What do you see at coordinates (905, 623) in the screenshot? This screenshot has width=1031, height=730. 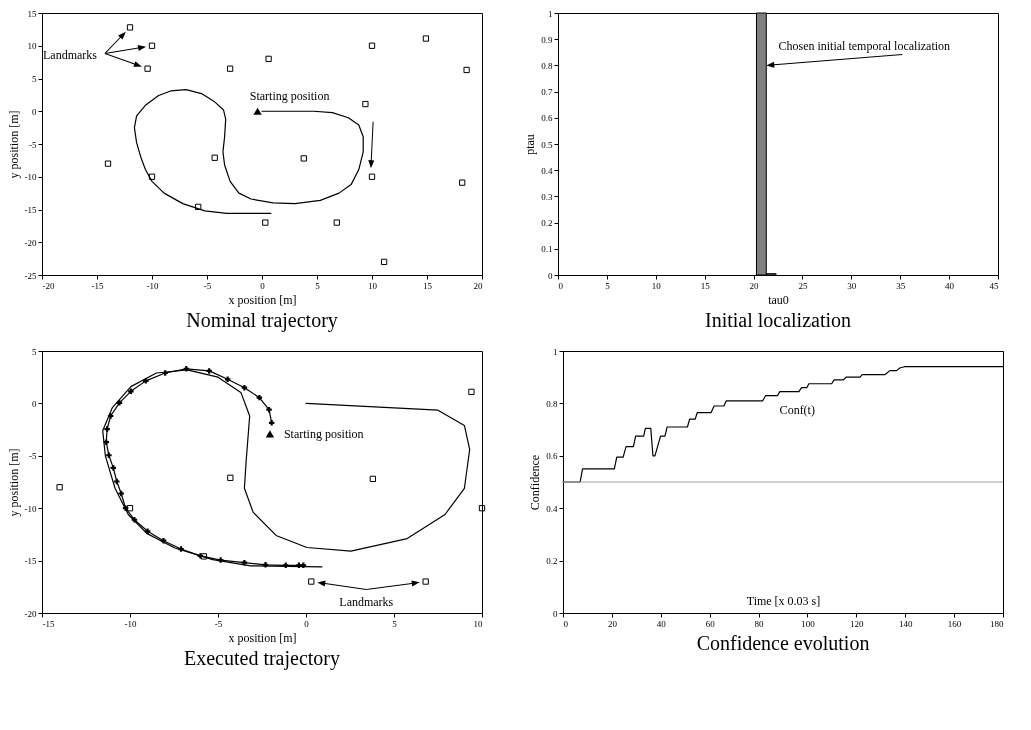 I see `x-tick-label: 140` at bounding box center [905, 623].